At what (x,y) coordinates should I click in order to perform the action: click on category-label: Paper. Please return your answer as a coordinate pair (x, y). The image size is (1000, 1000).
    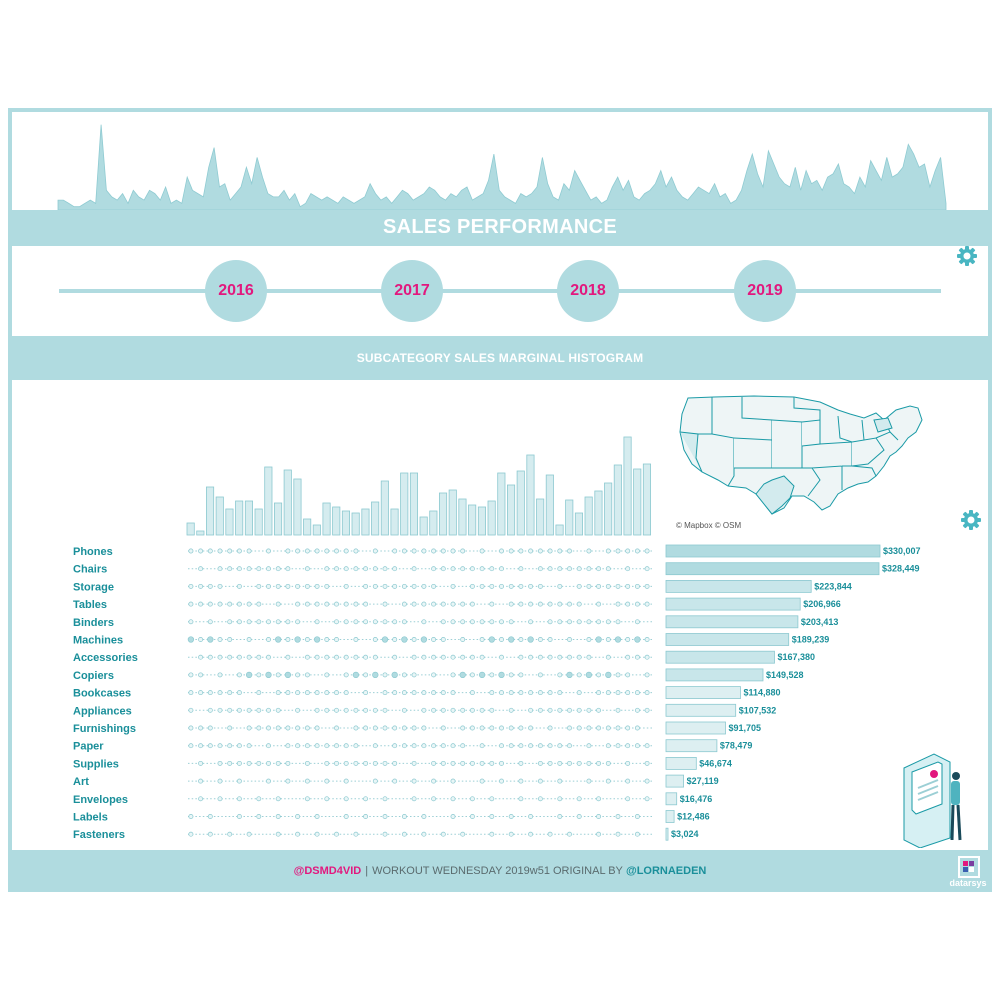
    Looking at the image, I should click on (88, 747).